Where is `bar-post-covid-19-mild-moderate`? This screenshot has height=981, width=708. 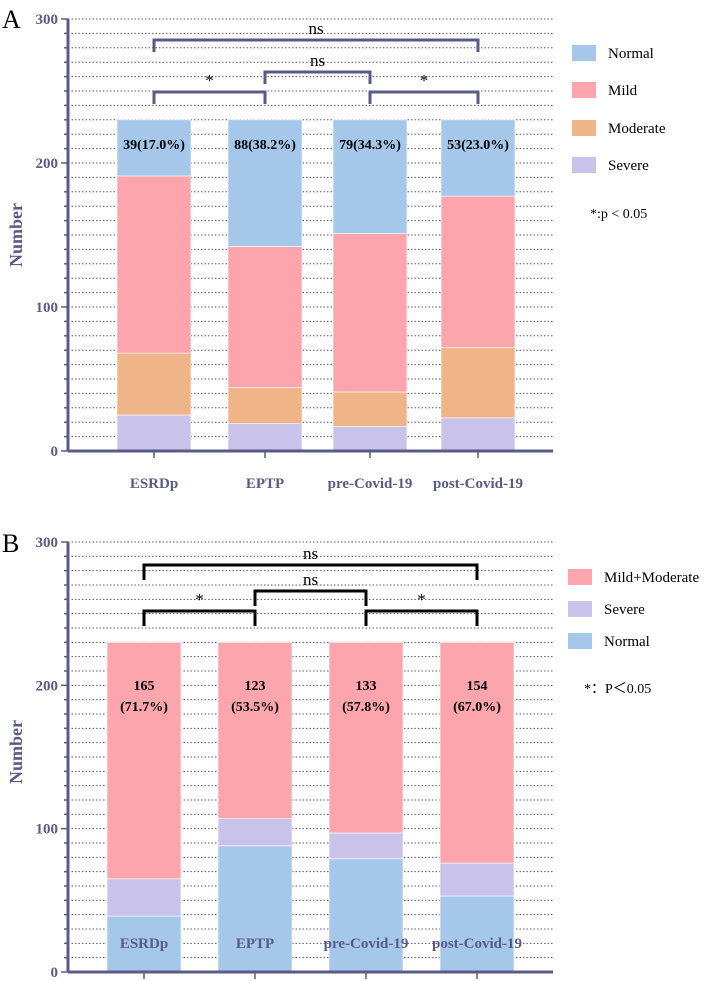
bar-post-covid-19-mild-moderate is located at coordinates (477, 753).